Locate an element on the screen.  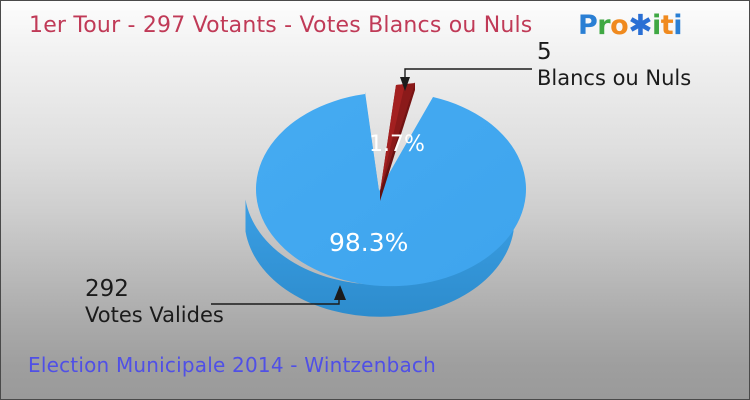
callout-blancs-value: 5 is located at coordinates (544, 52).